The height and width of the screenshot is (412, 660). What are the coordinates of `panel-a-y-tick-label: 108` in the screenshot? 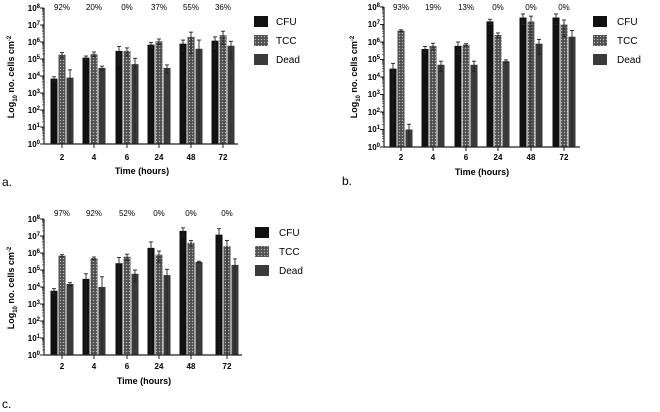 It's located at (34, 8).